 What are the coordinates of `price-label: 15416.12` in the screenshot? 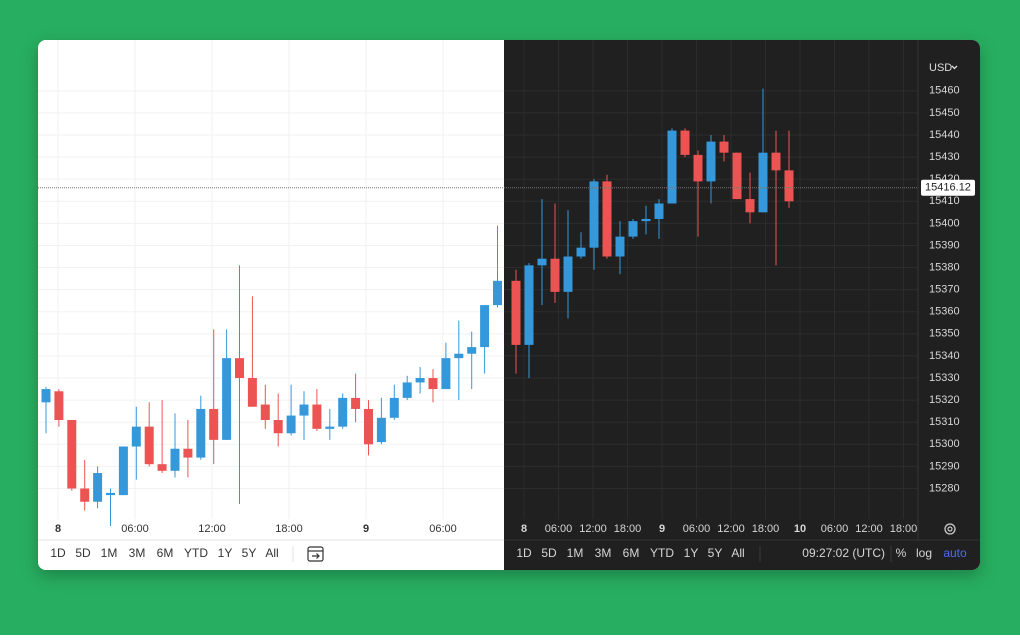 It's located at (948, 188).